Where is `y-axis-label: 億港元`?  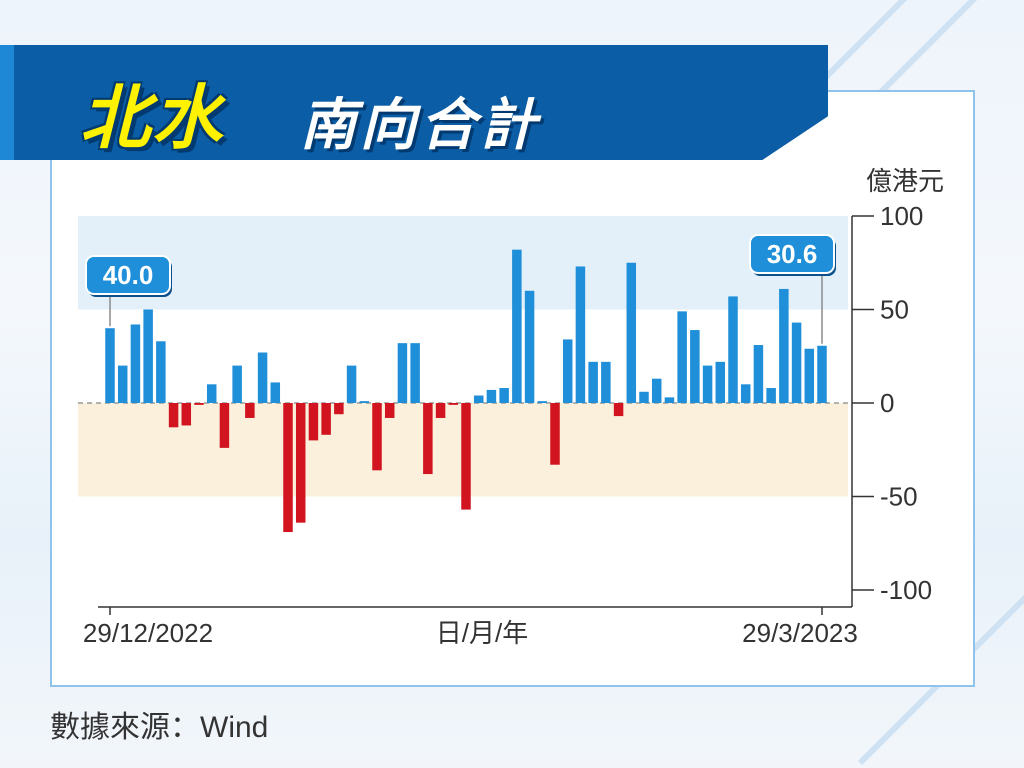
y-axis-label: 億港元 is located at coordinates (905, 181).